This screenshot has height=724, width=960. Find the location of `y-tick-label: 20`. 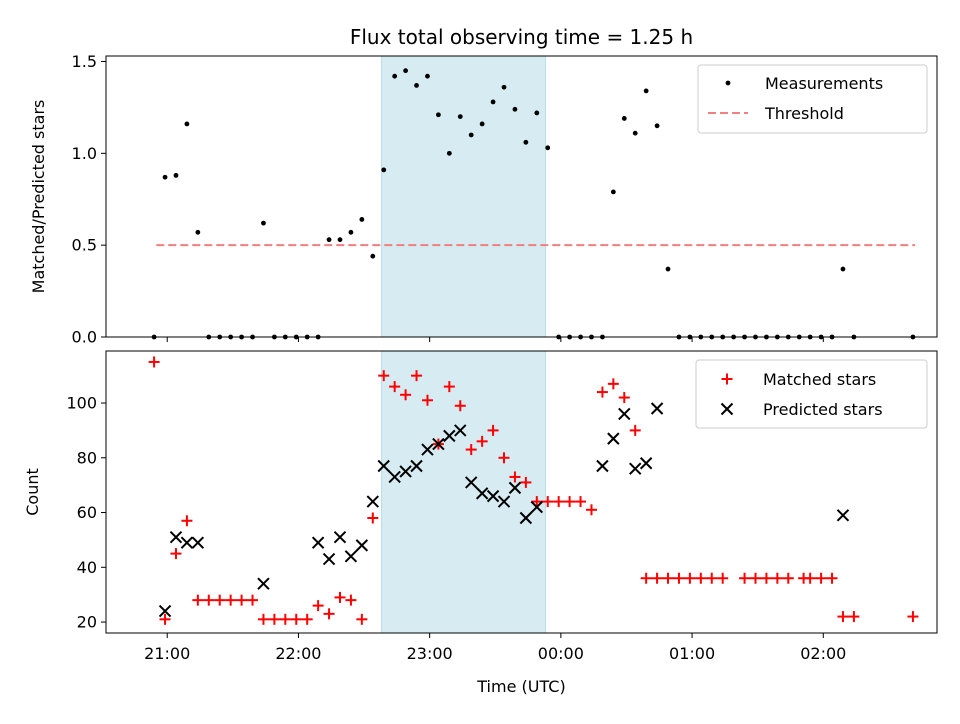

y-tick-label: 20 is located at coordinates (87, 622).